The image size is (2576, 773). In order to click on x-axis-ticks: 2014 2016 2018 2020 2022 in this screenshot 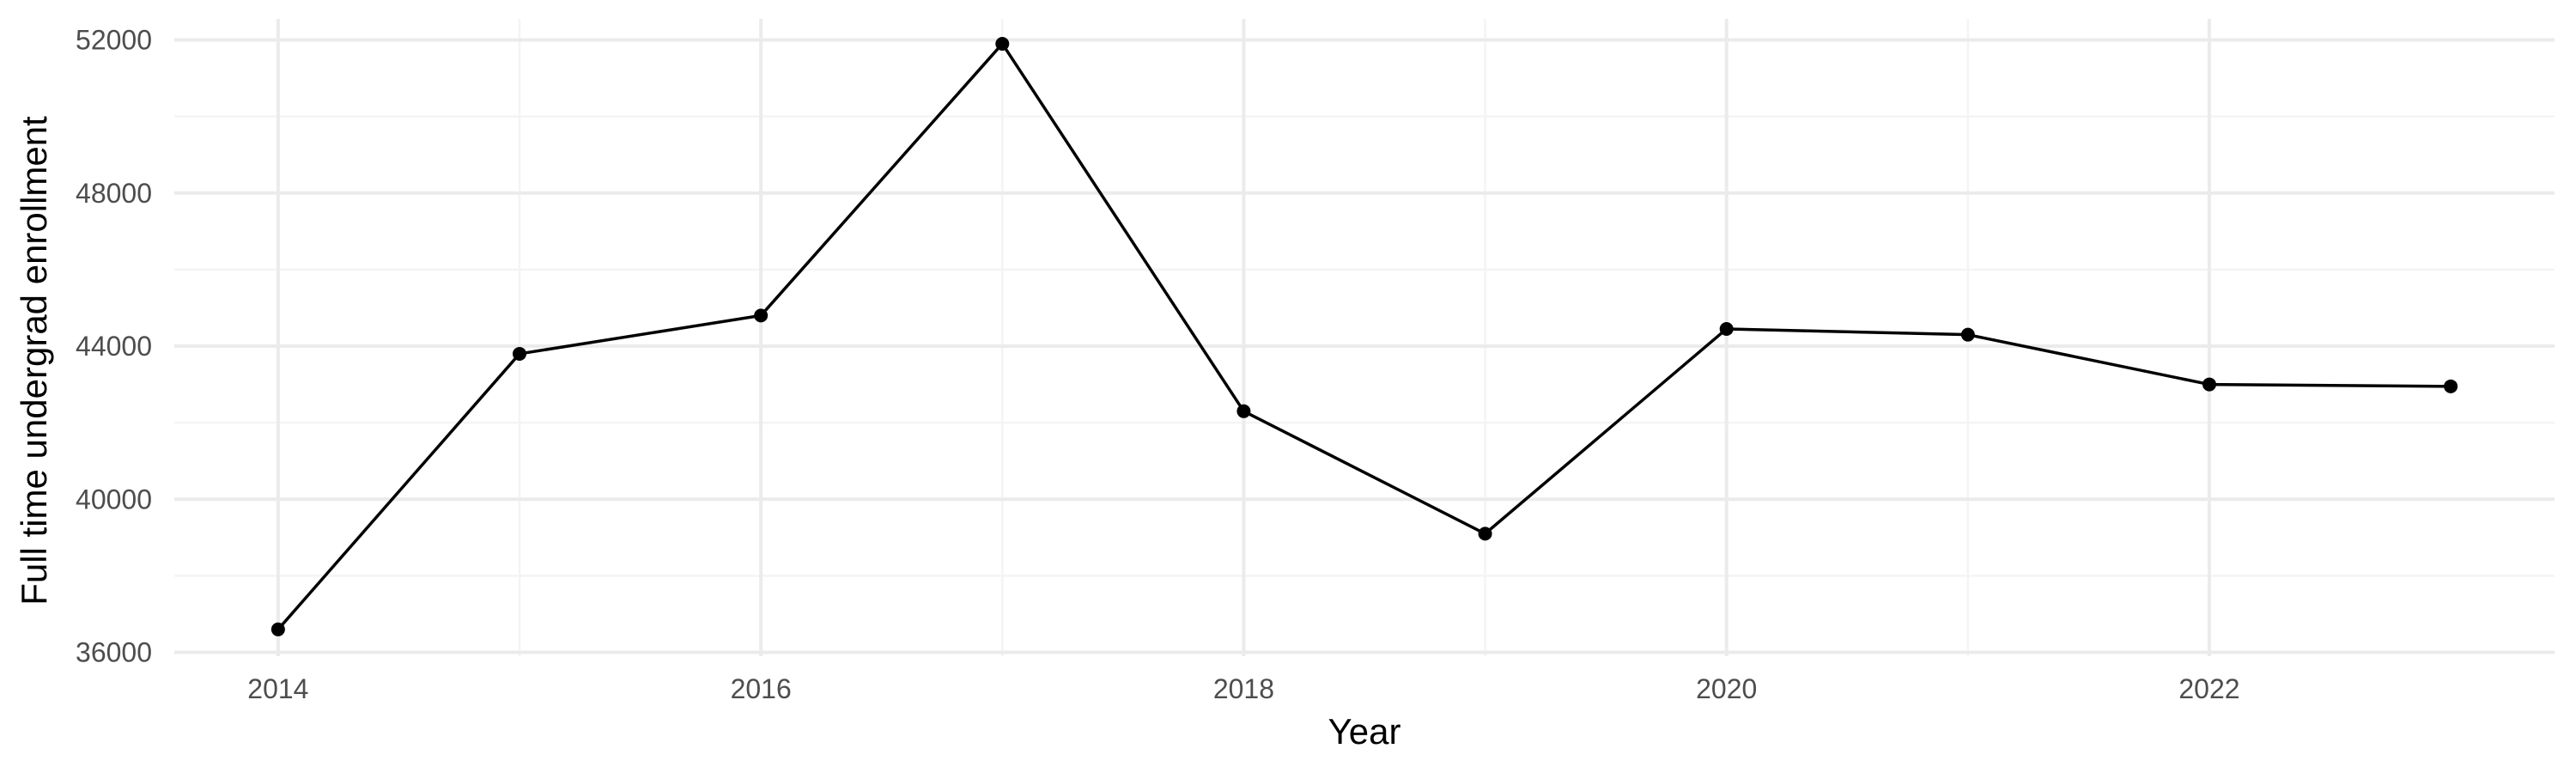, I will do `click(1243, 688)`.